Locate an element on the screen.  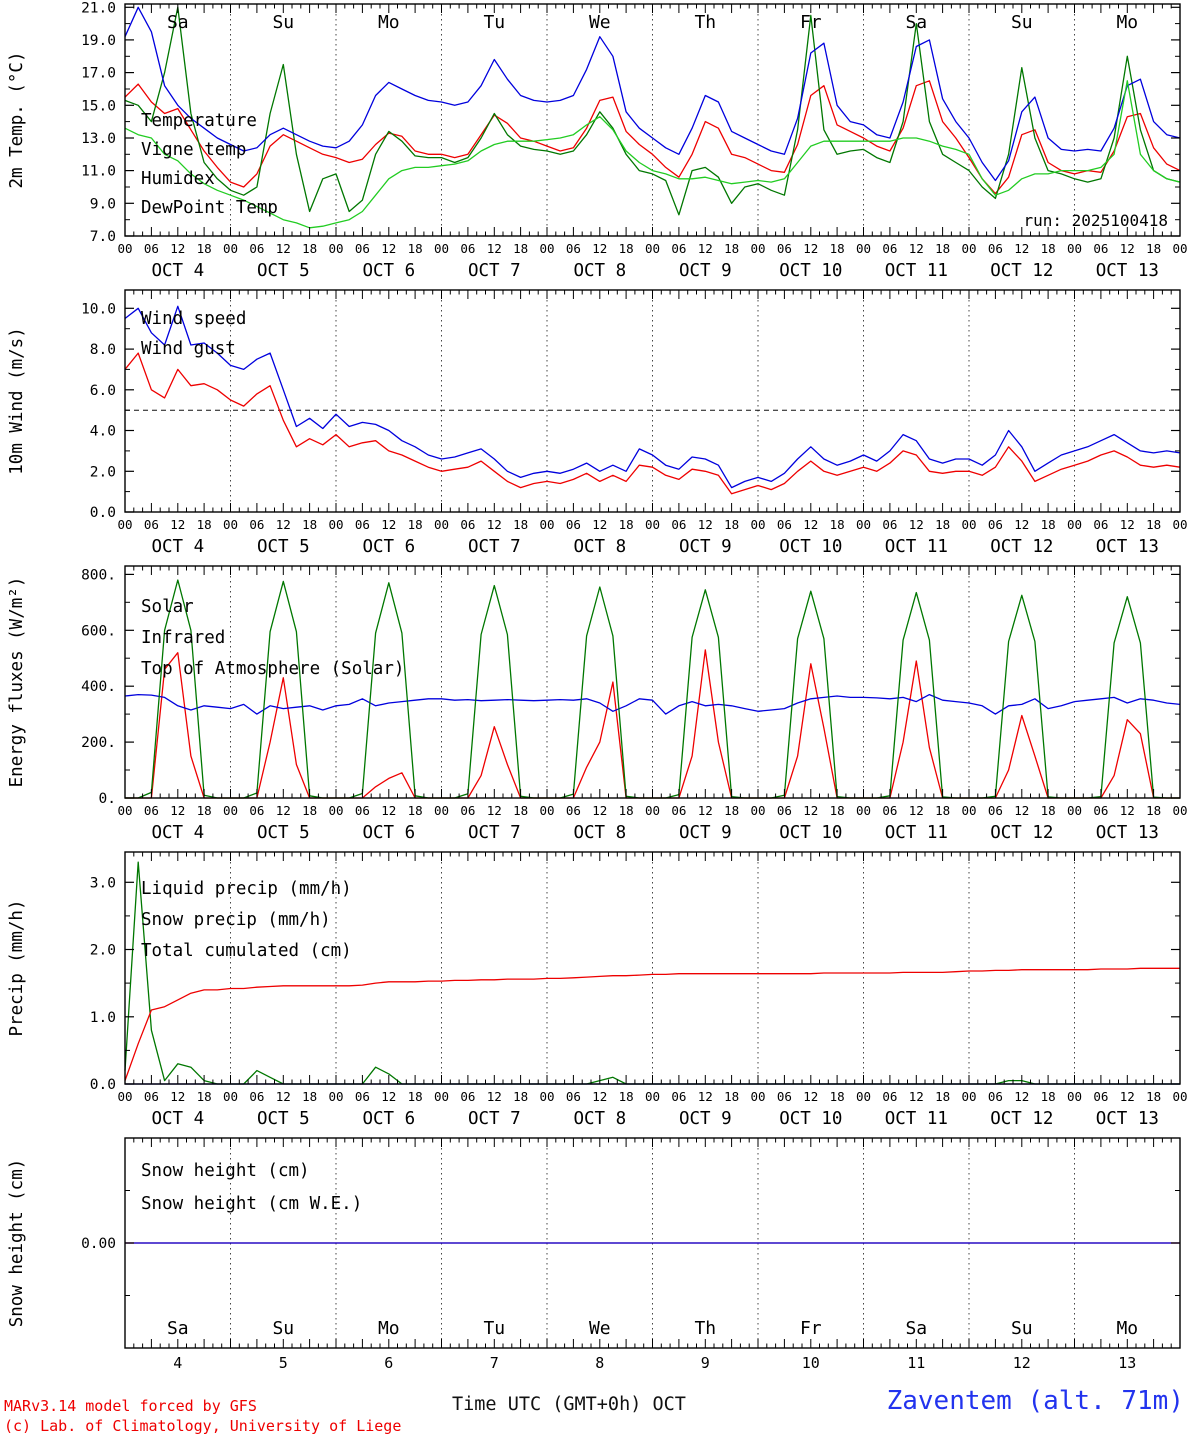
svg-text: 6 is located at coordinates (388, 1363).